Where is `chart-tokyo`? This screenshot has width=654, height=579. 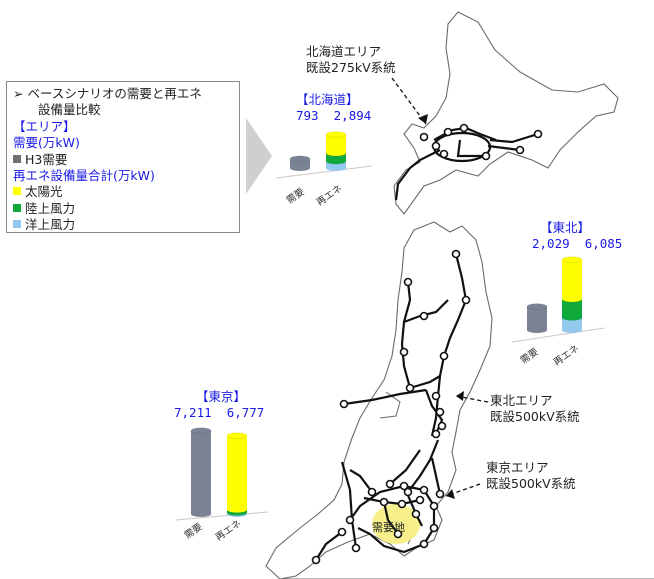 chart-tokyo is located at coordinates (222, 474).